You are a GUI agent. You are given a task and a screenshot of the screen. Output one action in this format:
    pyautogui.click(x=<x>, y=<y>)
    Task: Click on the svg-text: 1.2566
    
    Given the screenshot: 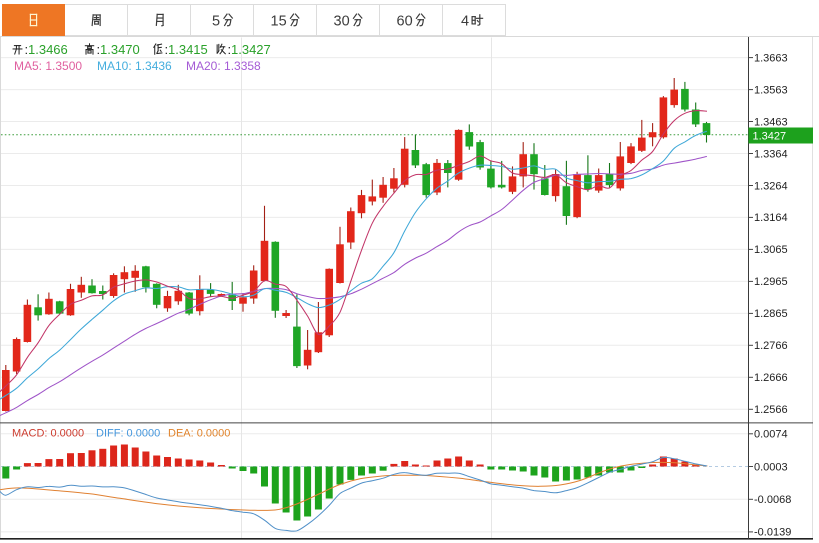 What is the action you would take?
    pyautogui.click(x=771, y=410)
    